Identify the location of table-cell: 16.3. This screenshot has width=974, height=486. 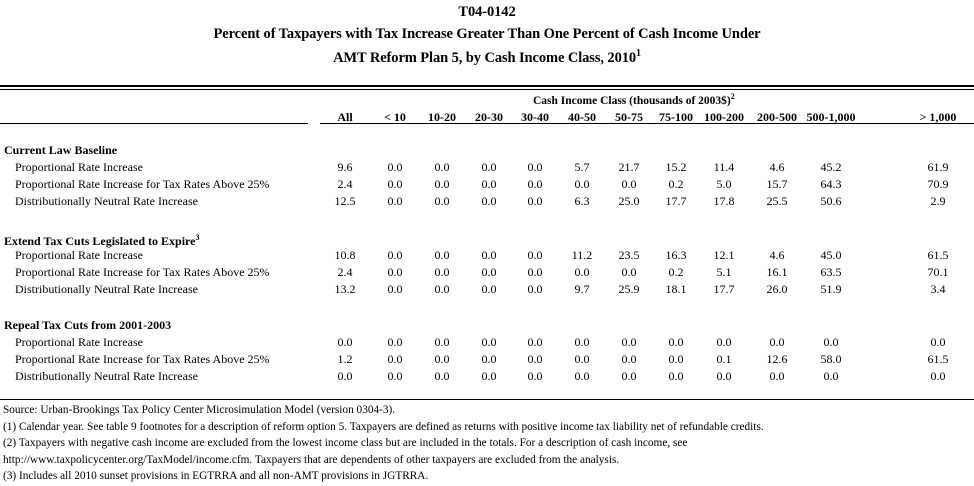
(676, 255).